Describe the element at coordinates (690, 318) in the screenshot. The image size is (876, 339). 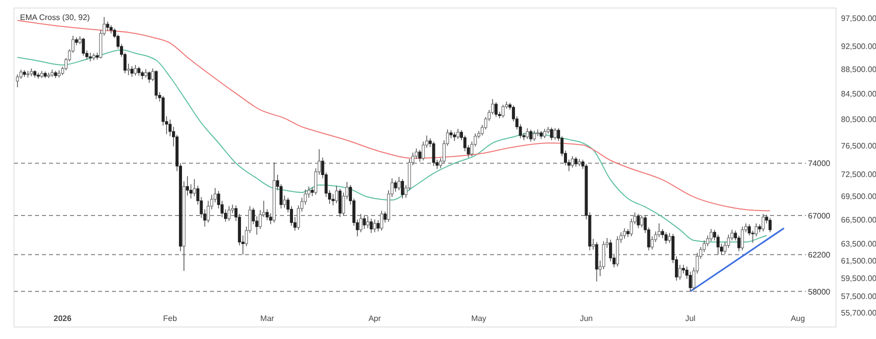
I see `x-tick-label: Jul` at that location.